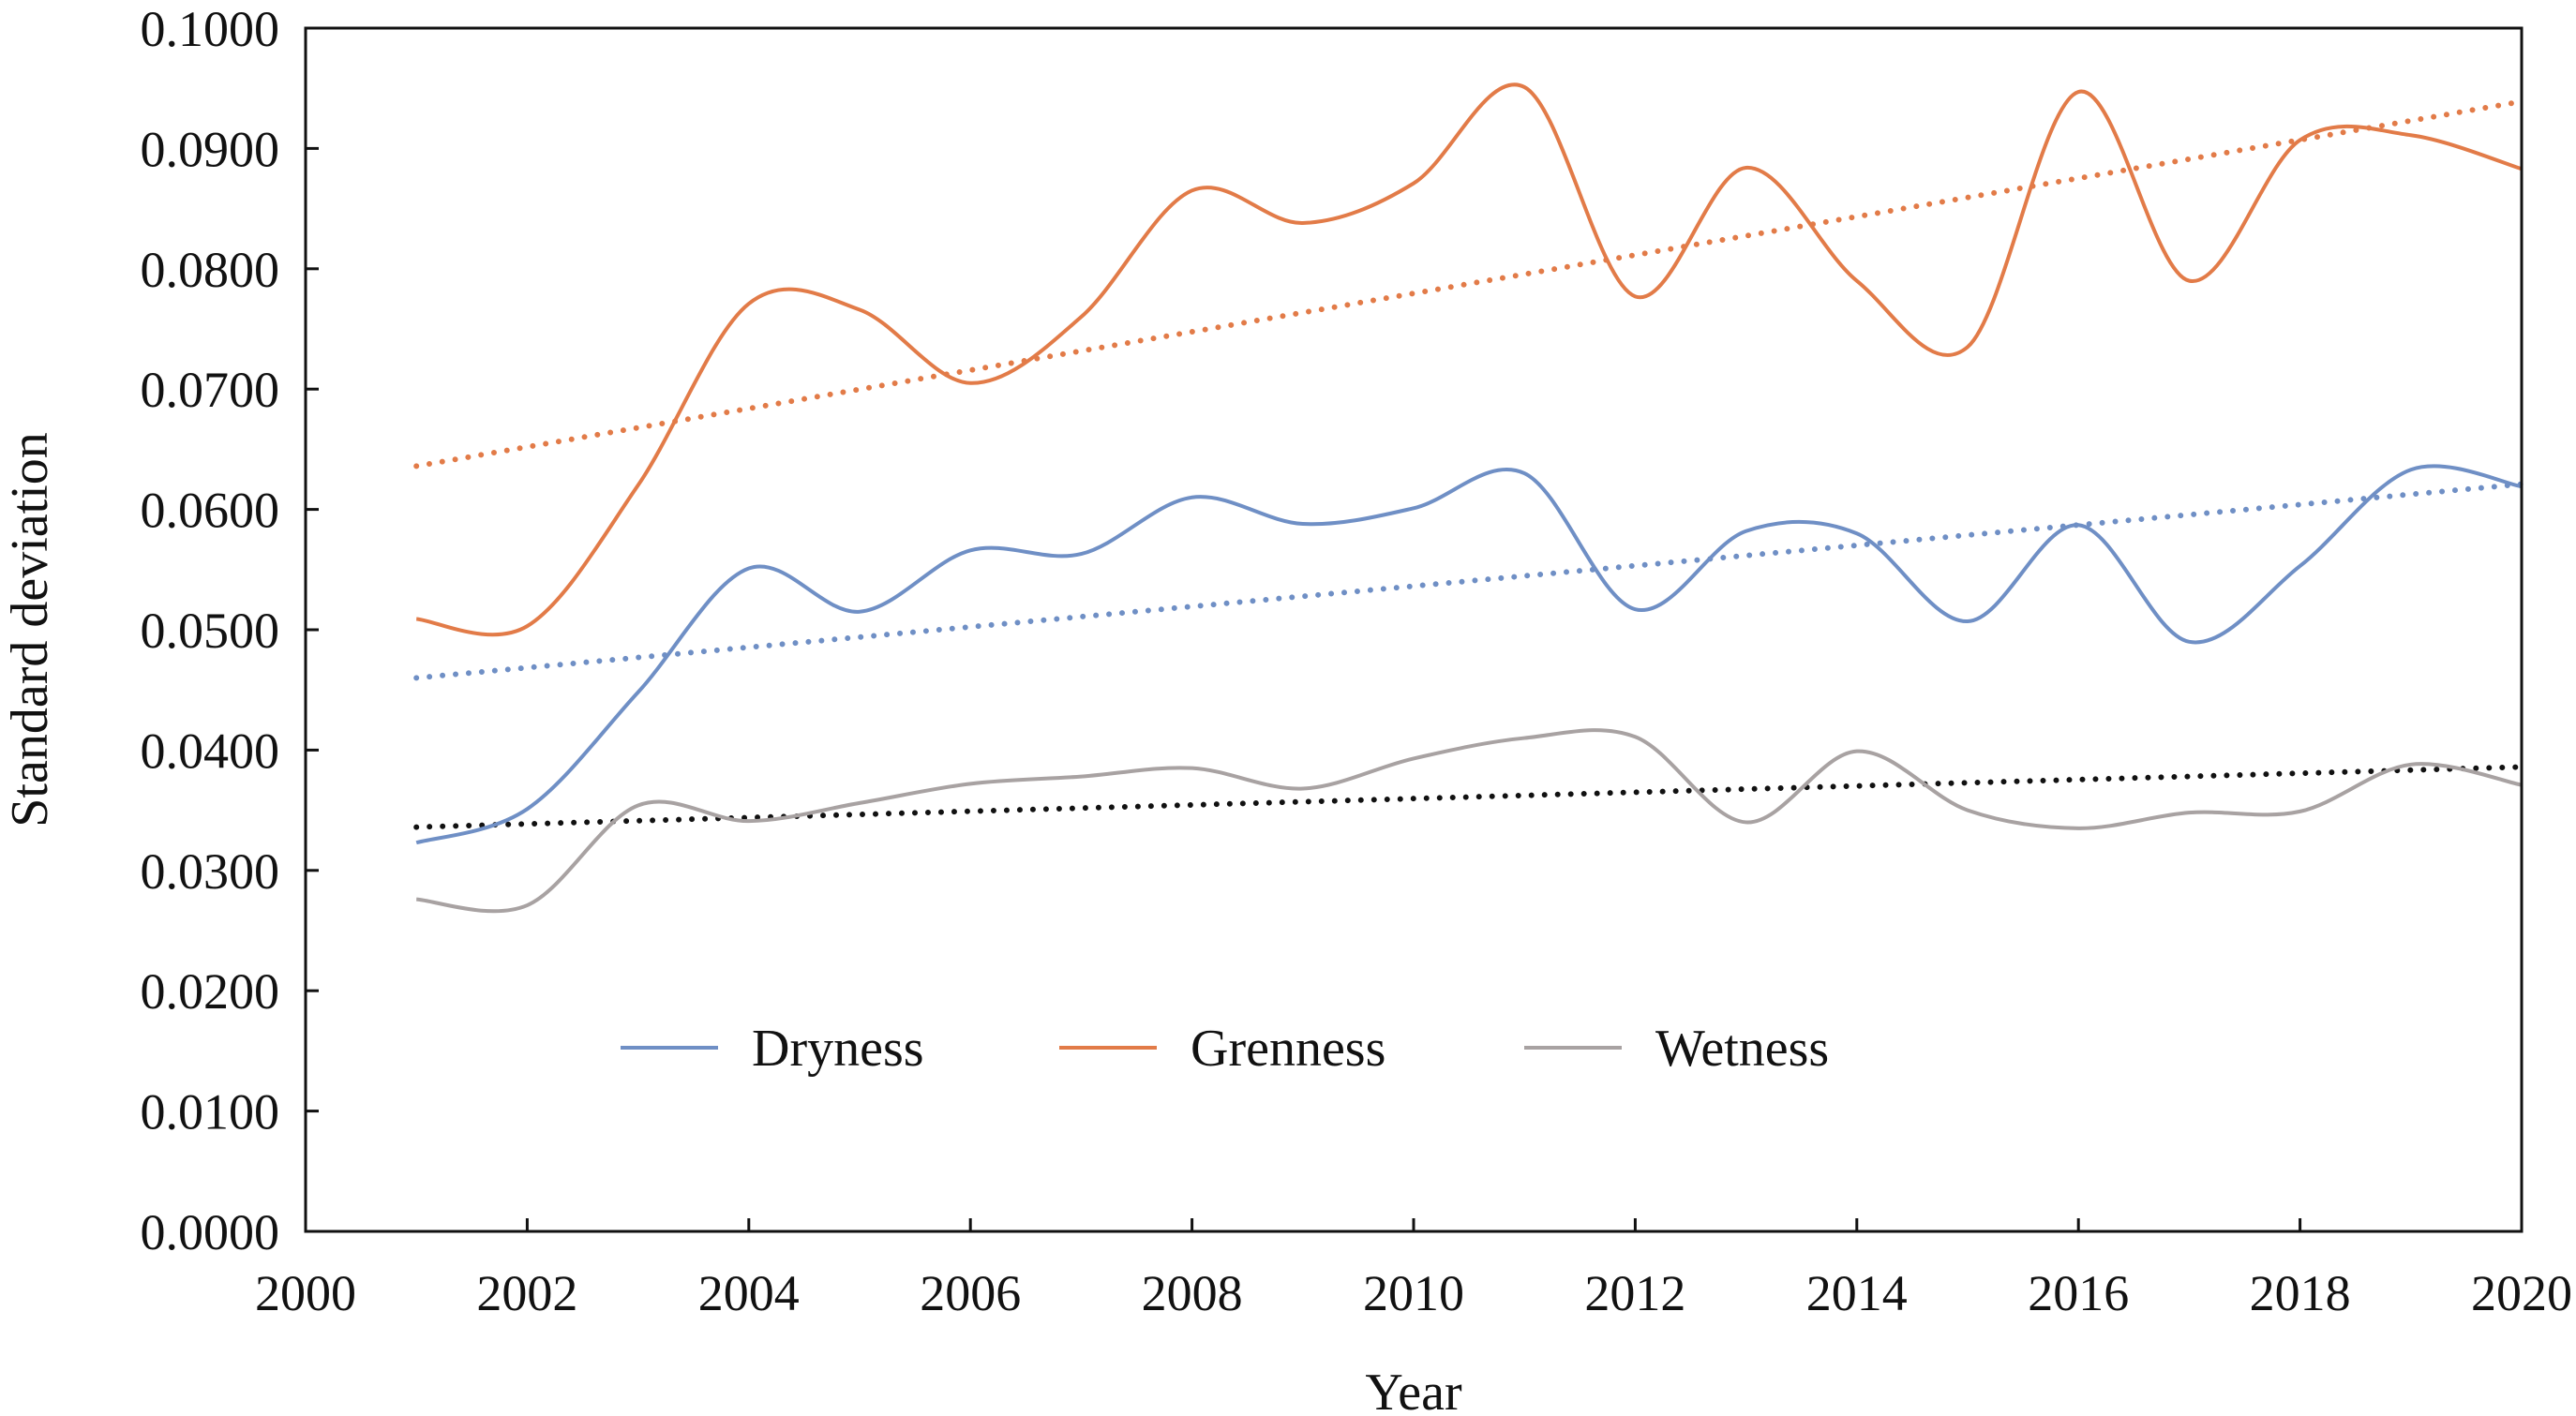 The width and height of the screenshot is (2576, 1416). Describe the element at coordinates (2522, 1293) in the screenshot. I see `x-tick-label: 2020` at that location.